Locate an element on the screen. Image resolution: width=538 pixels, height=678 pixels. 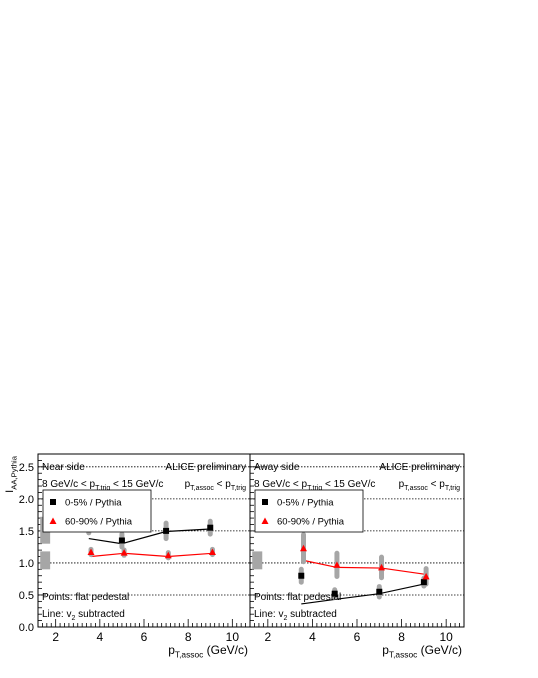
side-label: Away side is located at coordinates (277, 467).